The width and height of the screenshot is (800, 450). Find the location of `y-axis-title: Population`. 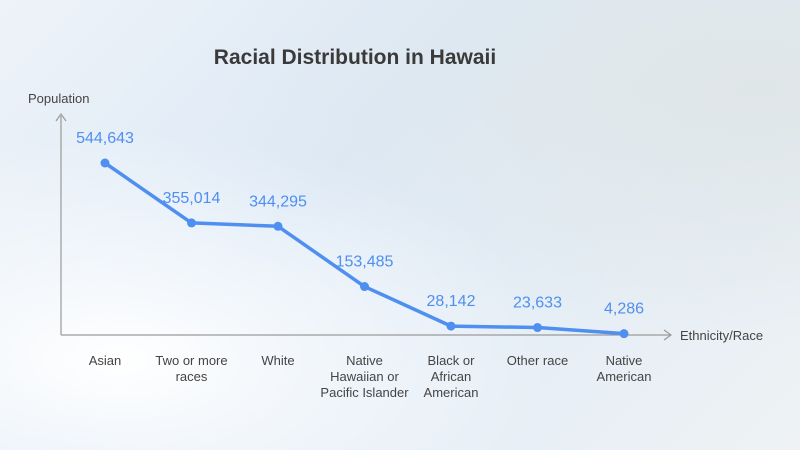

y-axis-title: Population is located at coordinates (58, 98).